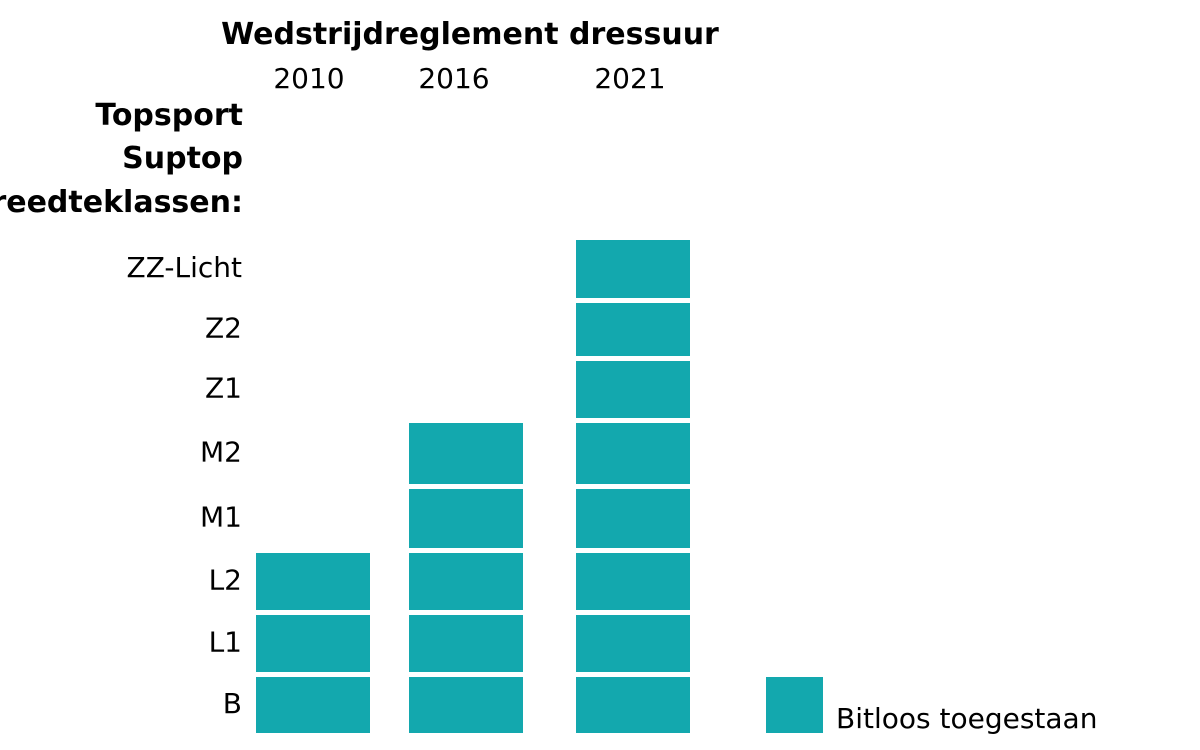  I want to click on block-2010-l1, so click(313, 643).